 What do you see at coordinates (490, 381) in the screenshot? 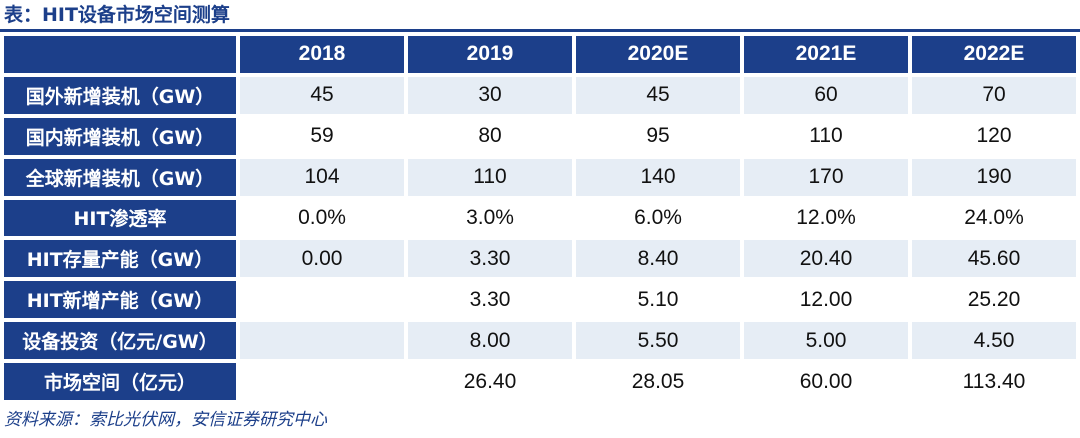
I see `table-cell: 26.40` at bounding box center [490, 381].